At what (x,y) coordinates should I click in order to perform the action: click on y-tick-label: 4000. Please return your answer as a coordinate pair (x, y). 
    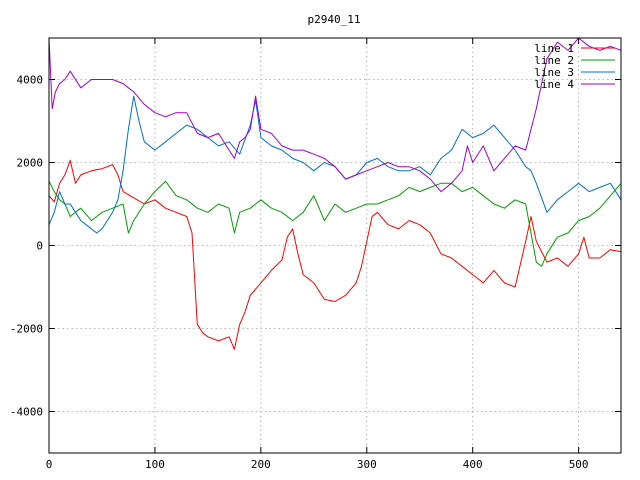
    Looking at the image, I should click on (30, 80).